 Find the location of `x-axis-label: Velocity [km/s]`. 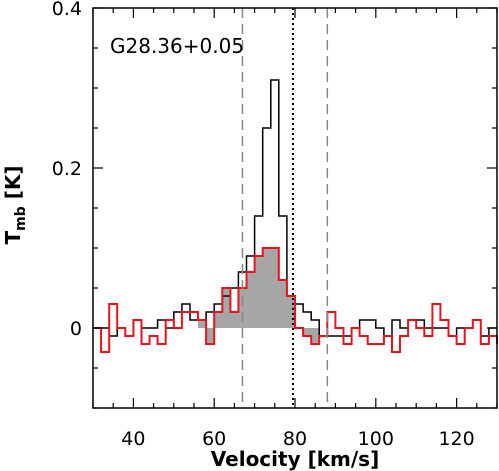

x-axis-label: Velocity [km/s] is located at coordinates (295, 459).